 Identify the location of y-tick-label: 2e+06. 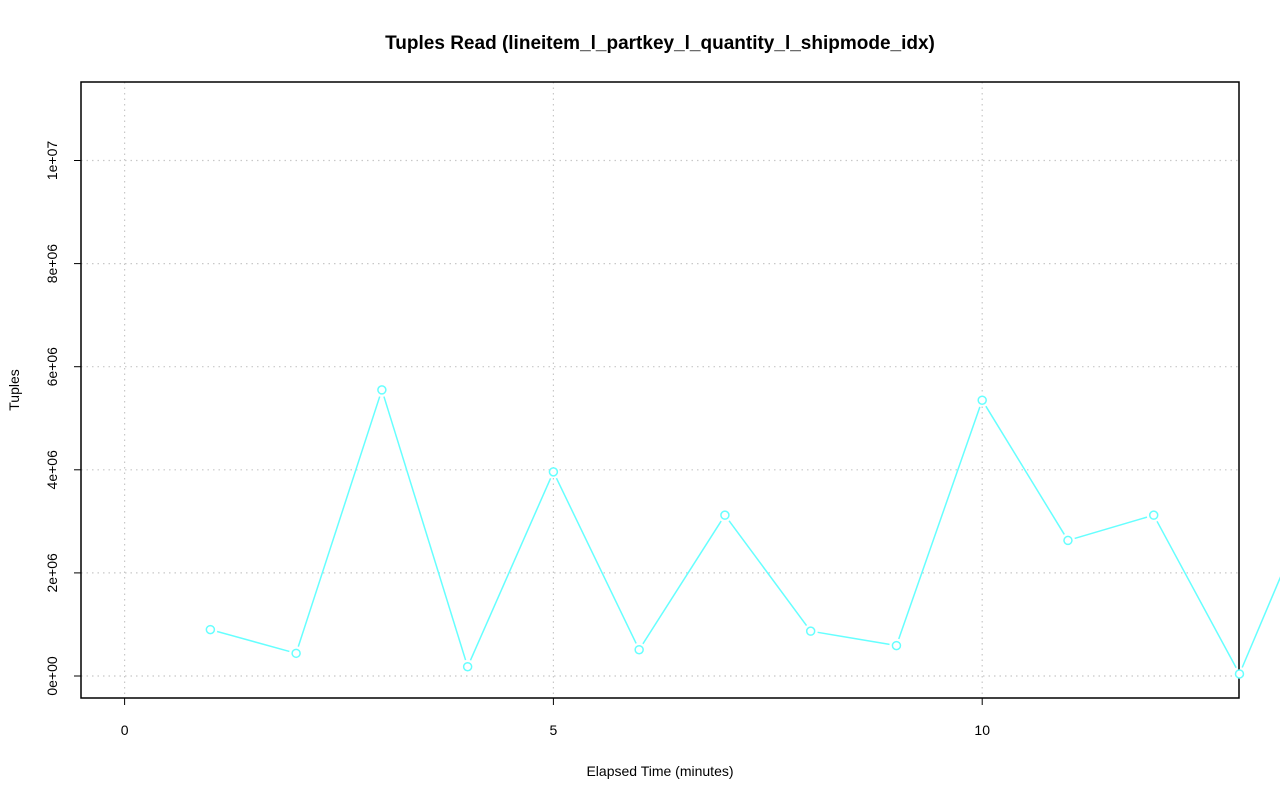
(52, 573).